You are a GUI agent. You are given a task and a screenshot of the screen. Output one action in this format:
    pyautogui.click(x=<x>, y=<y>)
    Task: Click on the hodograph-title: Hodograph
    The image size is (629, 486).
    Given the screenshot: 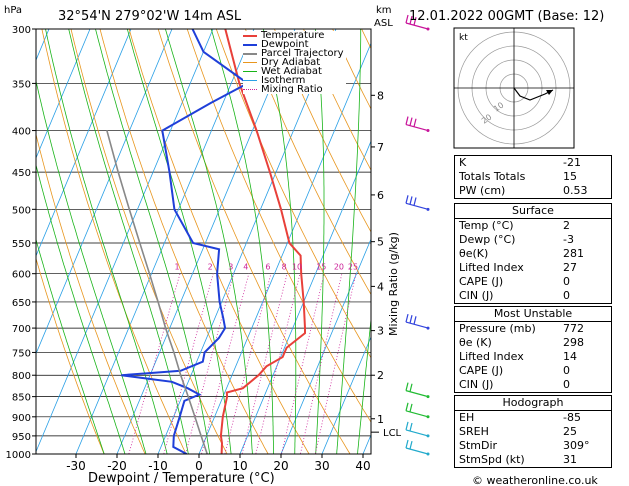 What is the action you would take?
    pyautogui.click(x=533, y=403)
    